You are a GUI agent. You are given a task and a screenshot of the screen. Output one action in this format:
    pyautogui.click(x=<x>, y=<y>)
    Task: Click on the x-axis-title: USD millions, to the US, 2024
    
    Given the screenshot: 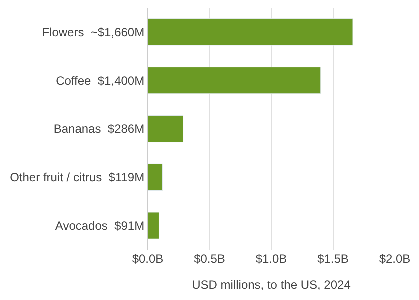 What is the action you would take?
    pyautogui.click(x=272, y=285)
    